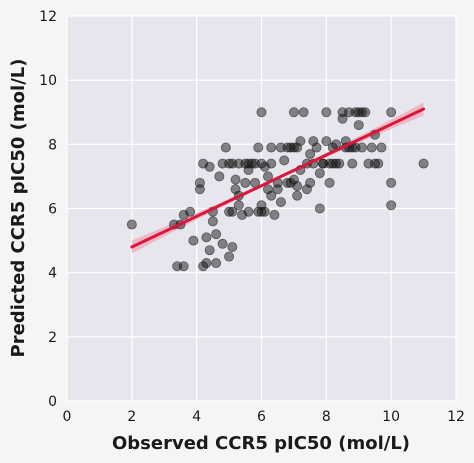 This screenshot has width=474, height=463. I want to click on x-tick-labels: 0 2 4 6 8 10 12, so click(264, 417).